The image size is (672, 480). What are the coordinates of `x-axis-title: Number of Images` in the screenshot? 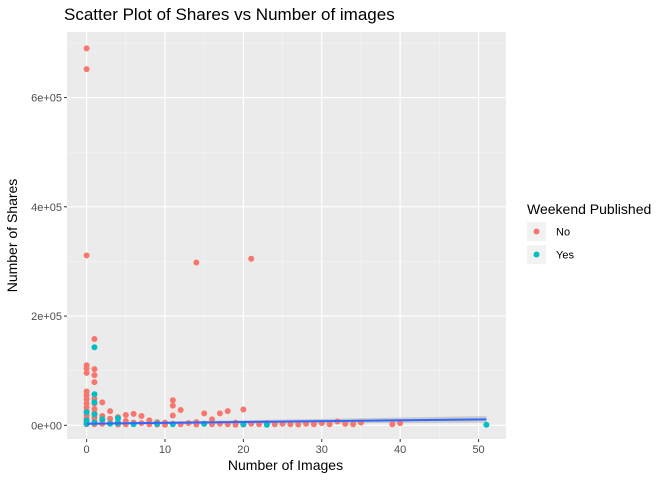 It's located at (285, 465).